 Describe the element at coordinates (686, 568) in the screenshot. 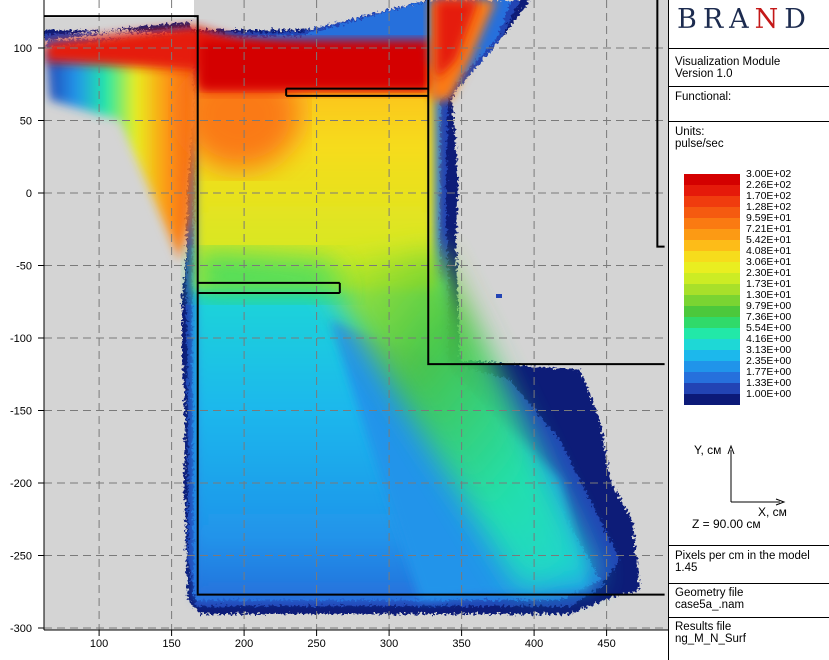

I see `pixels-value: 1.45` at that location.